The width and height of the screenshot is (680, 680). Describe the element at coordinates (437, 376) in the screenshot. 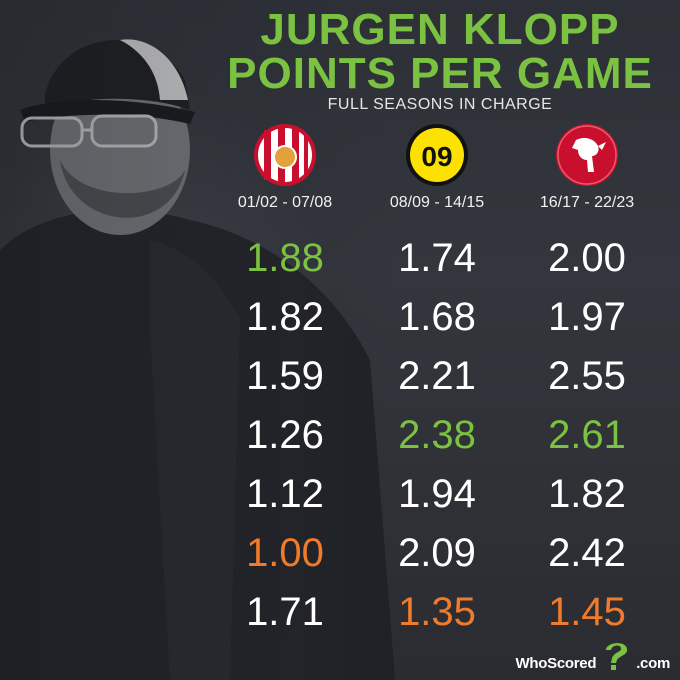

I see `table-cell: 2.21` at that location.